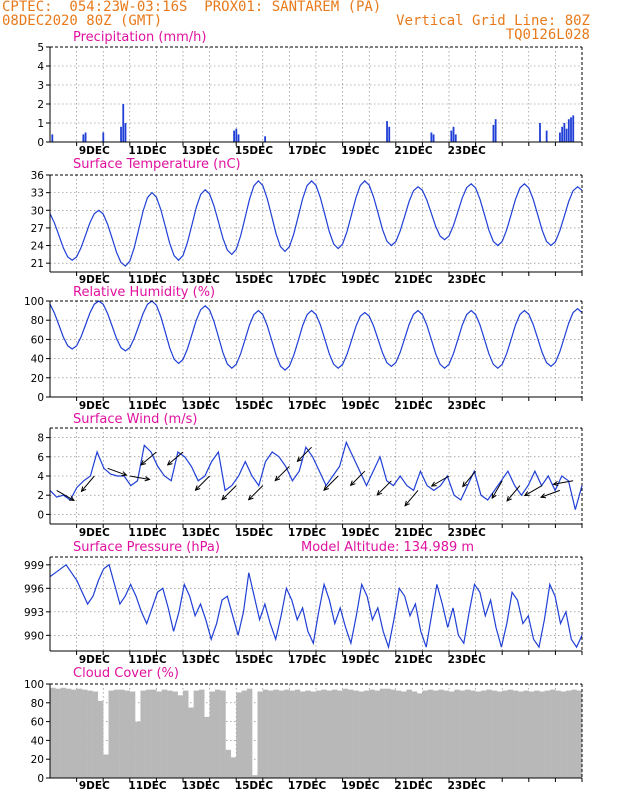 The image size is (618, 800). Describe the element at coordinates (37, 704) in the screenshot. I see `y-tick-label: 80` at that location.